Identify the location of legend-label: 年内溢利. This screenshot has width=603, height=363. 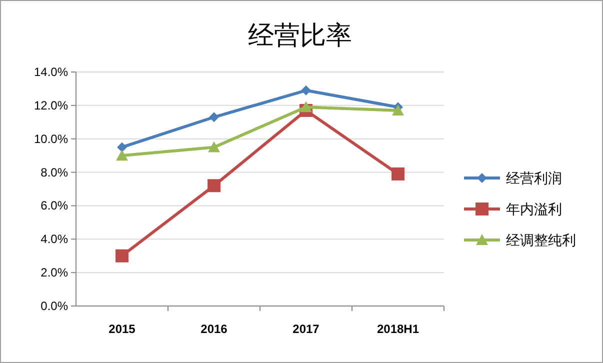
(534, 209).